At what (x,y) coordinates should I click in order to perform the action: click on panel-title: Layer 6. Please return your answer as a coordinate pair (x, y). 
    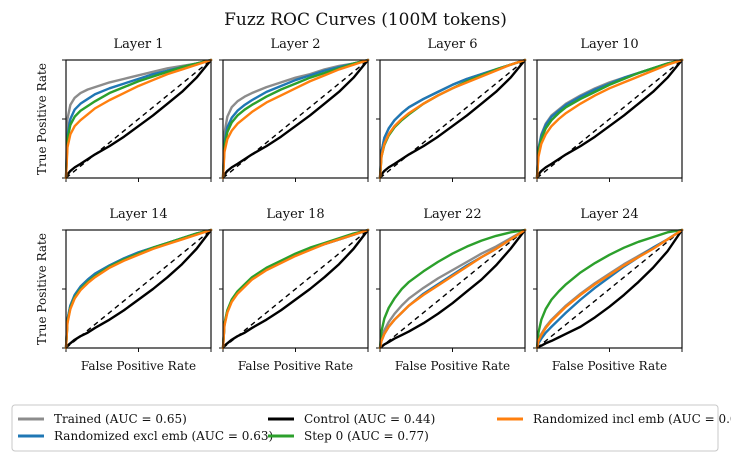
    Looking at the image, I should click on (452, 44).